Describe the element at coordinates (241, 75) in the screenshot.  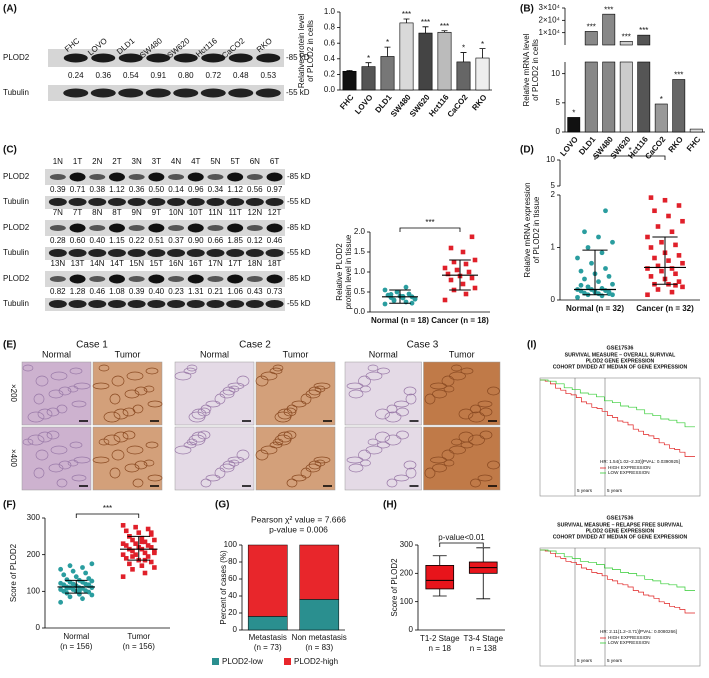
I see `band-value: 0.48` at that location.